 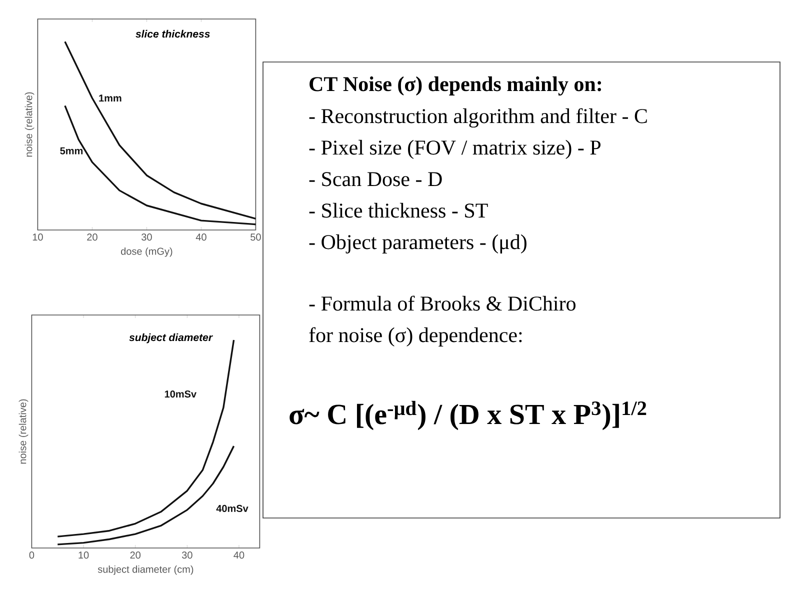 I want to click on text: 10mSv, so click(x=180, y=394).